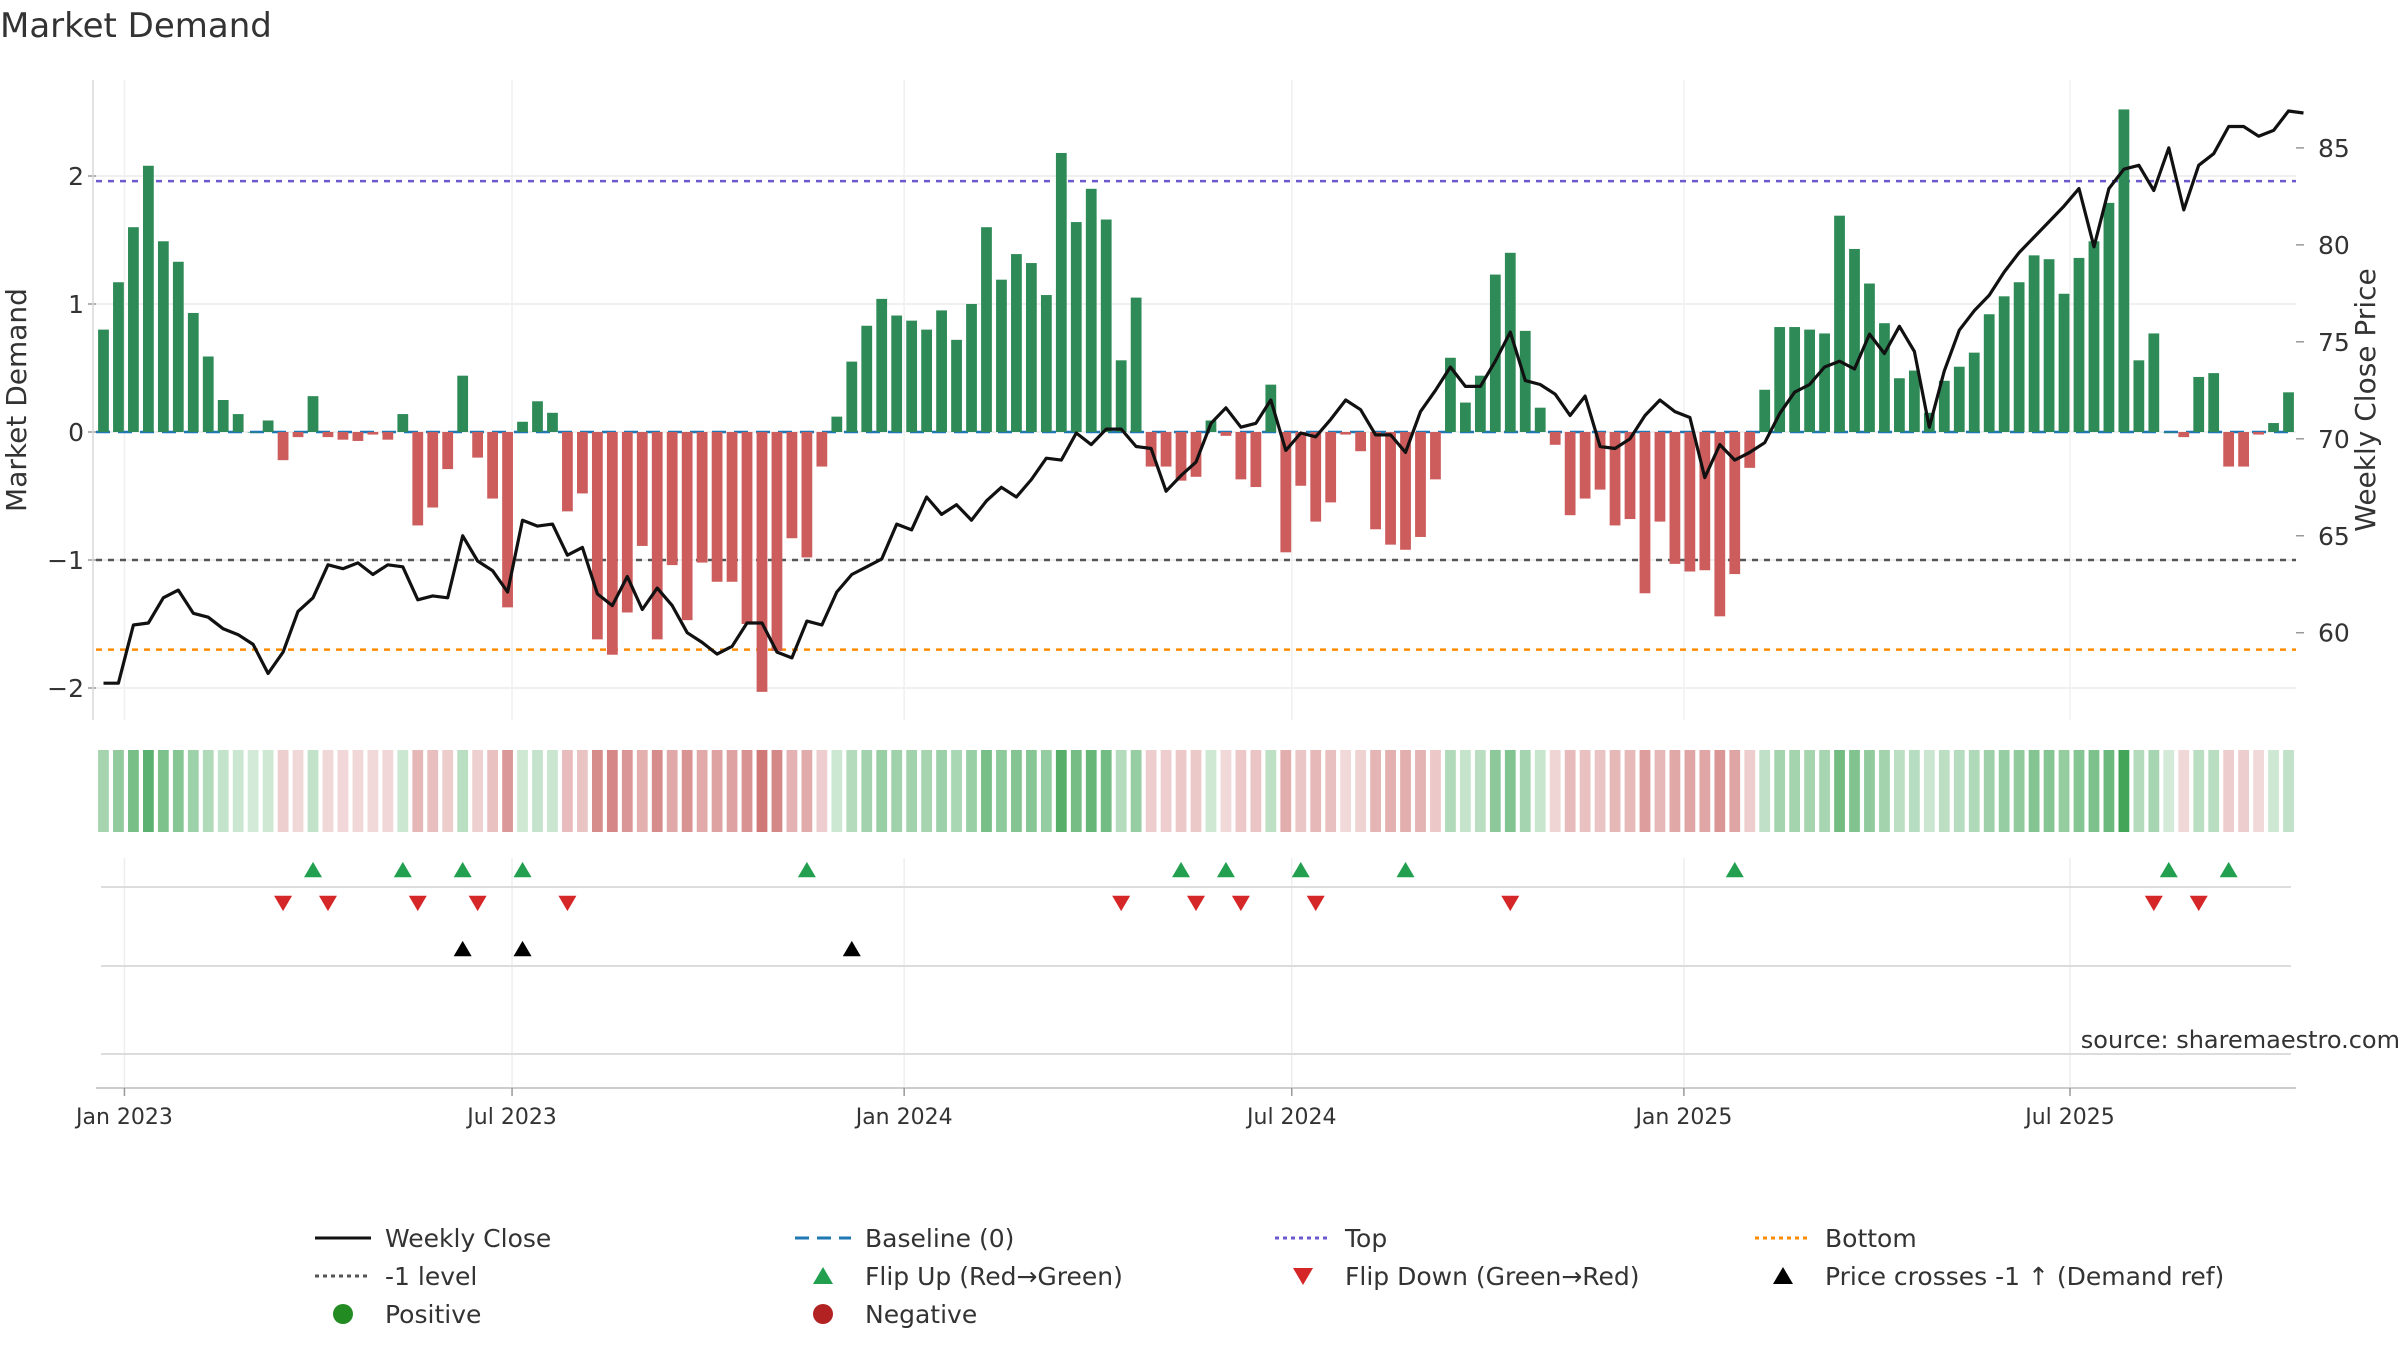 The height and width of the screenshot is (1350, 2400). Describe the element at coordinates (511, 1117) in the screenshot. I see `x-tick-label: Jul 2023` at that location.